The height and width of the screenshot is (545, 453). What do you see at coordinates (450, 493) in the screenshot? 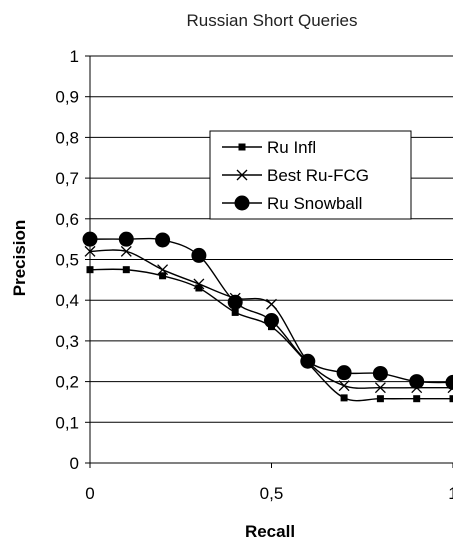
I see `x-tick-label: 1` at bounding box center [450, 493].